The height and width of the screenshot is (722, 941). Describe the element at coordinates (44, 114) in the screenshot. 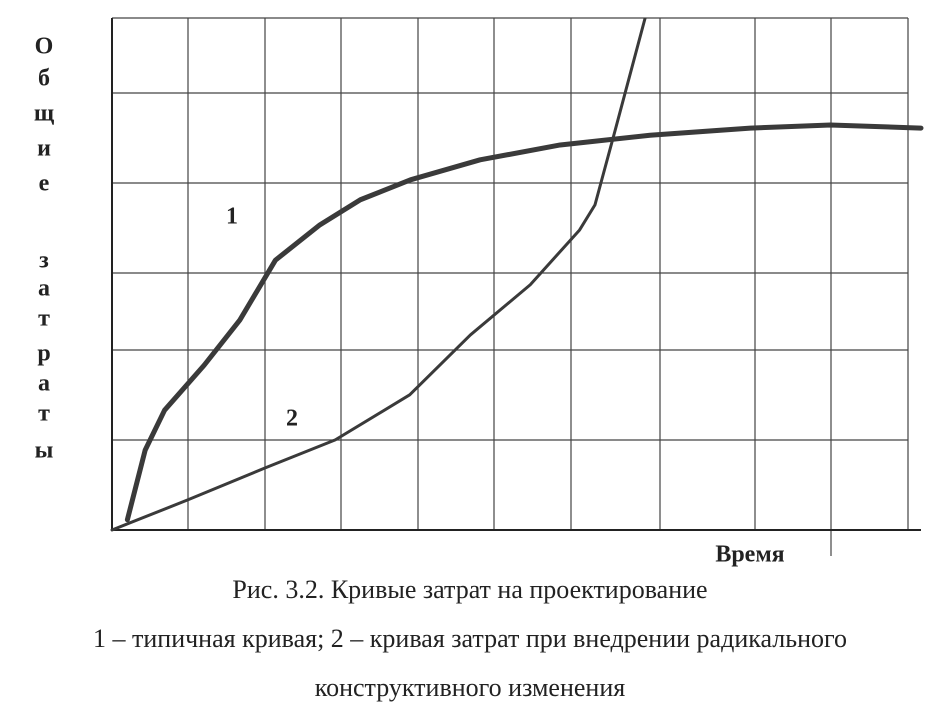

I see `y-axis-label: щ` at that location.